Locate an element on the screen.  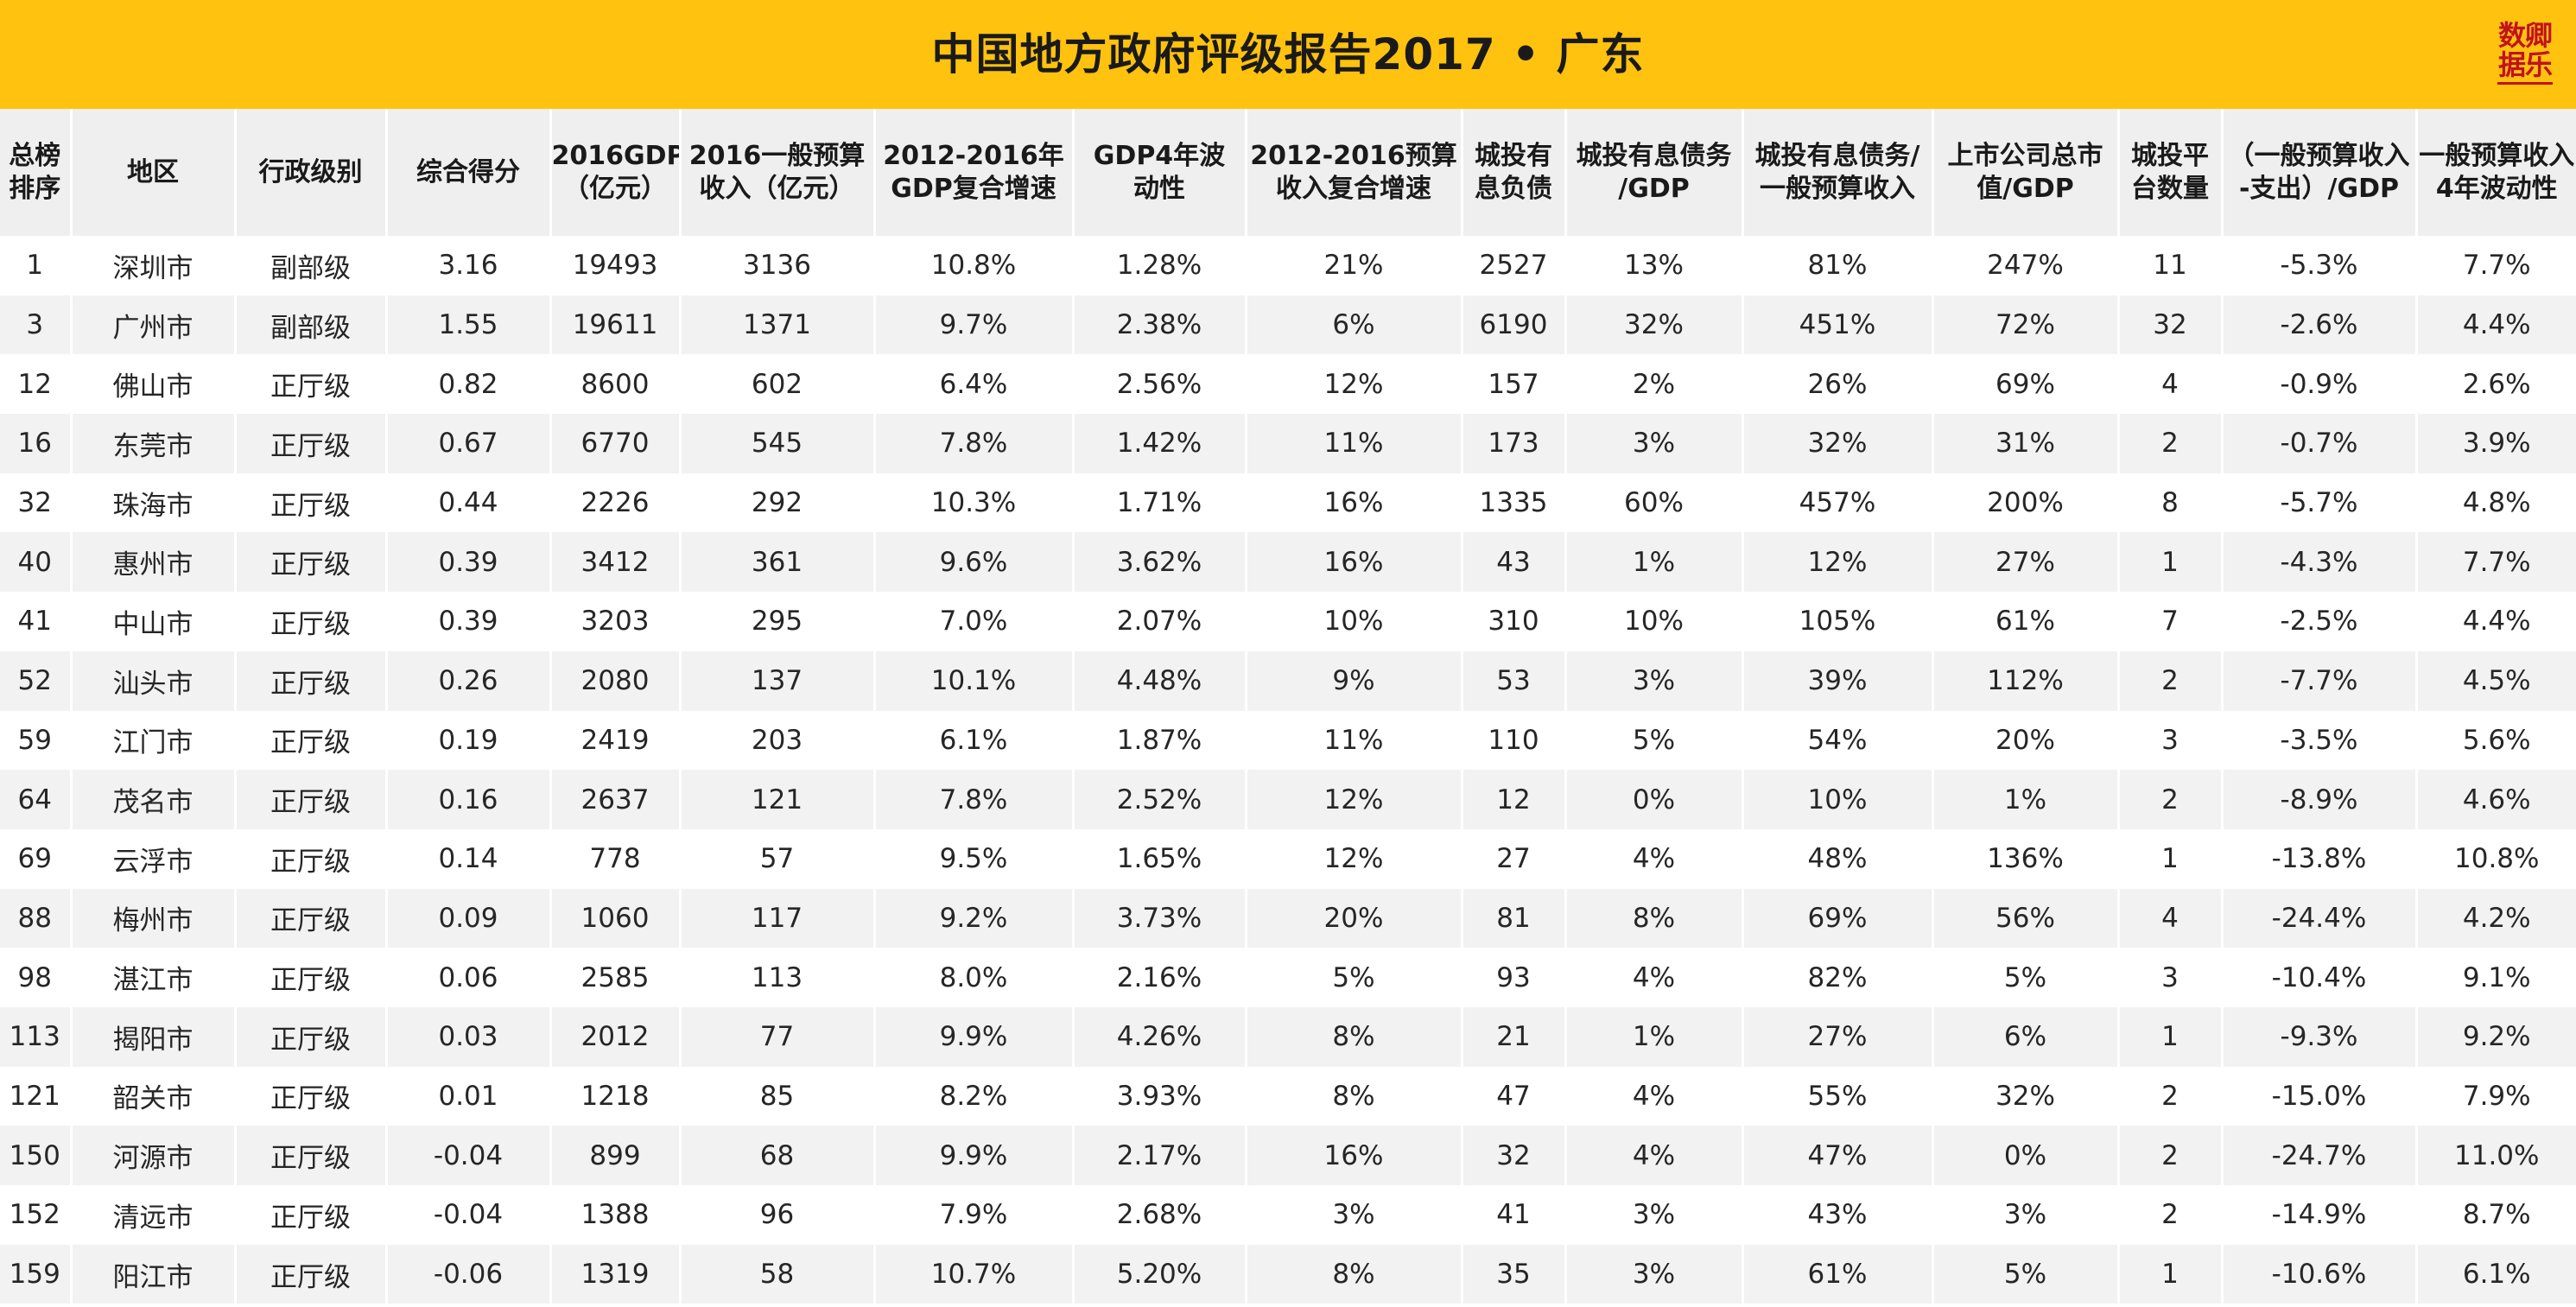
column-header-line: 台数量 is located at coordinates (2170, 188).